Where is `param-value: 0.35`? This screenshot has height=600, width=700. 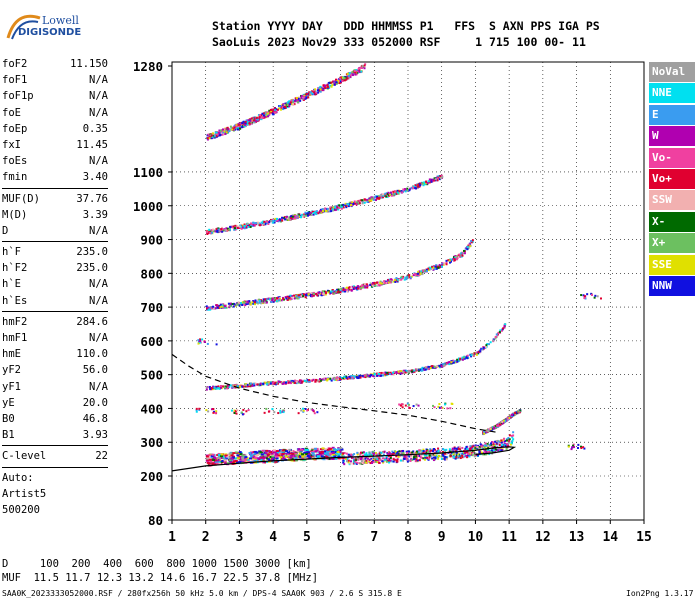 param-value: 0.35 is located at coordinates (95, 128).